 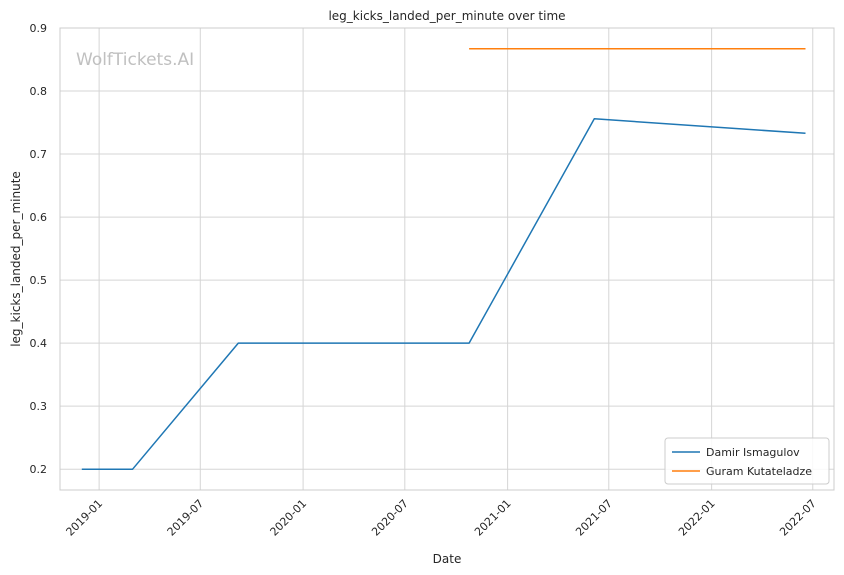 I want to click on y-tick-label: 0.9, so click(x=39, y=28).